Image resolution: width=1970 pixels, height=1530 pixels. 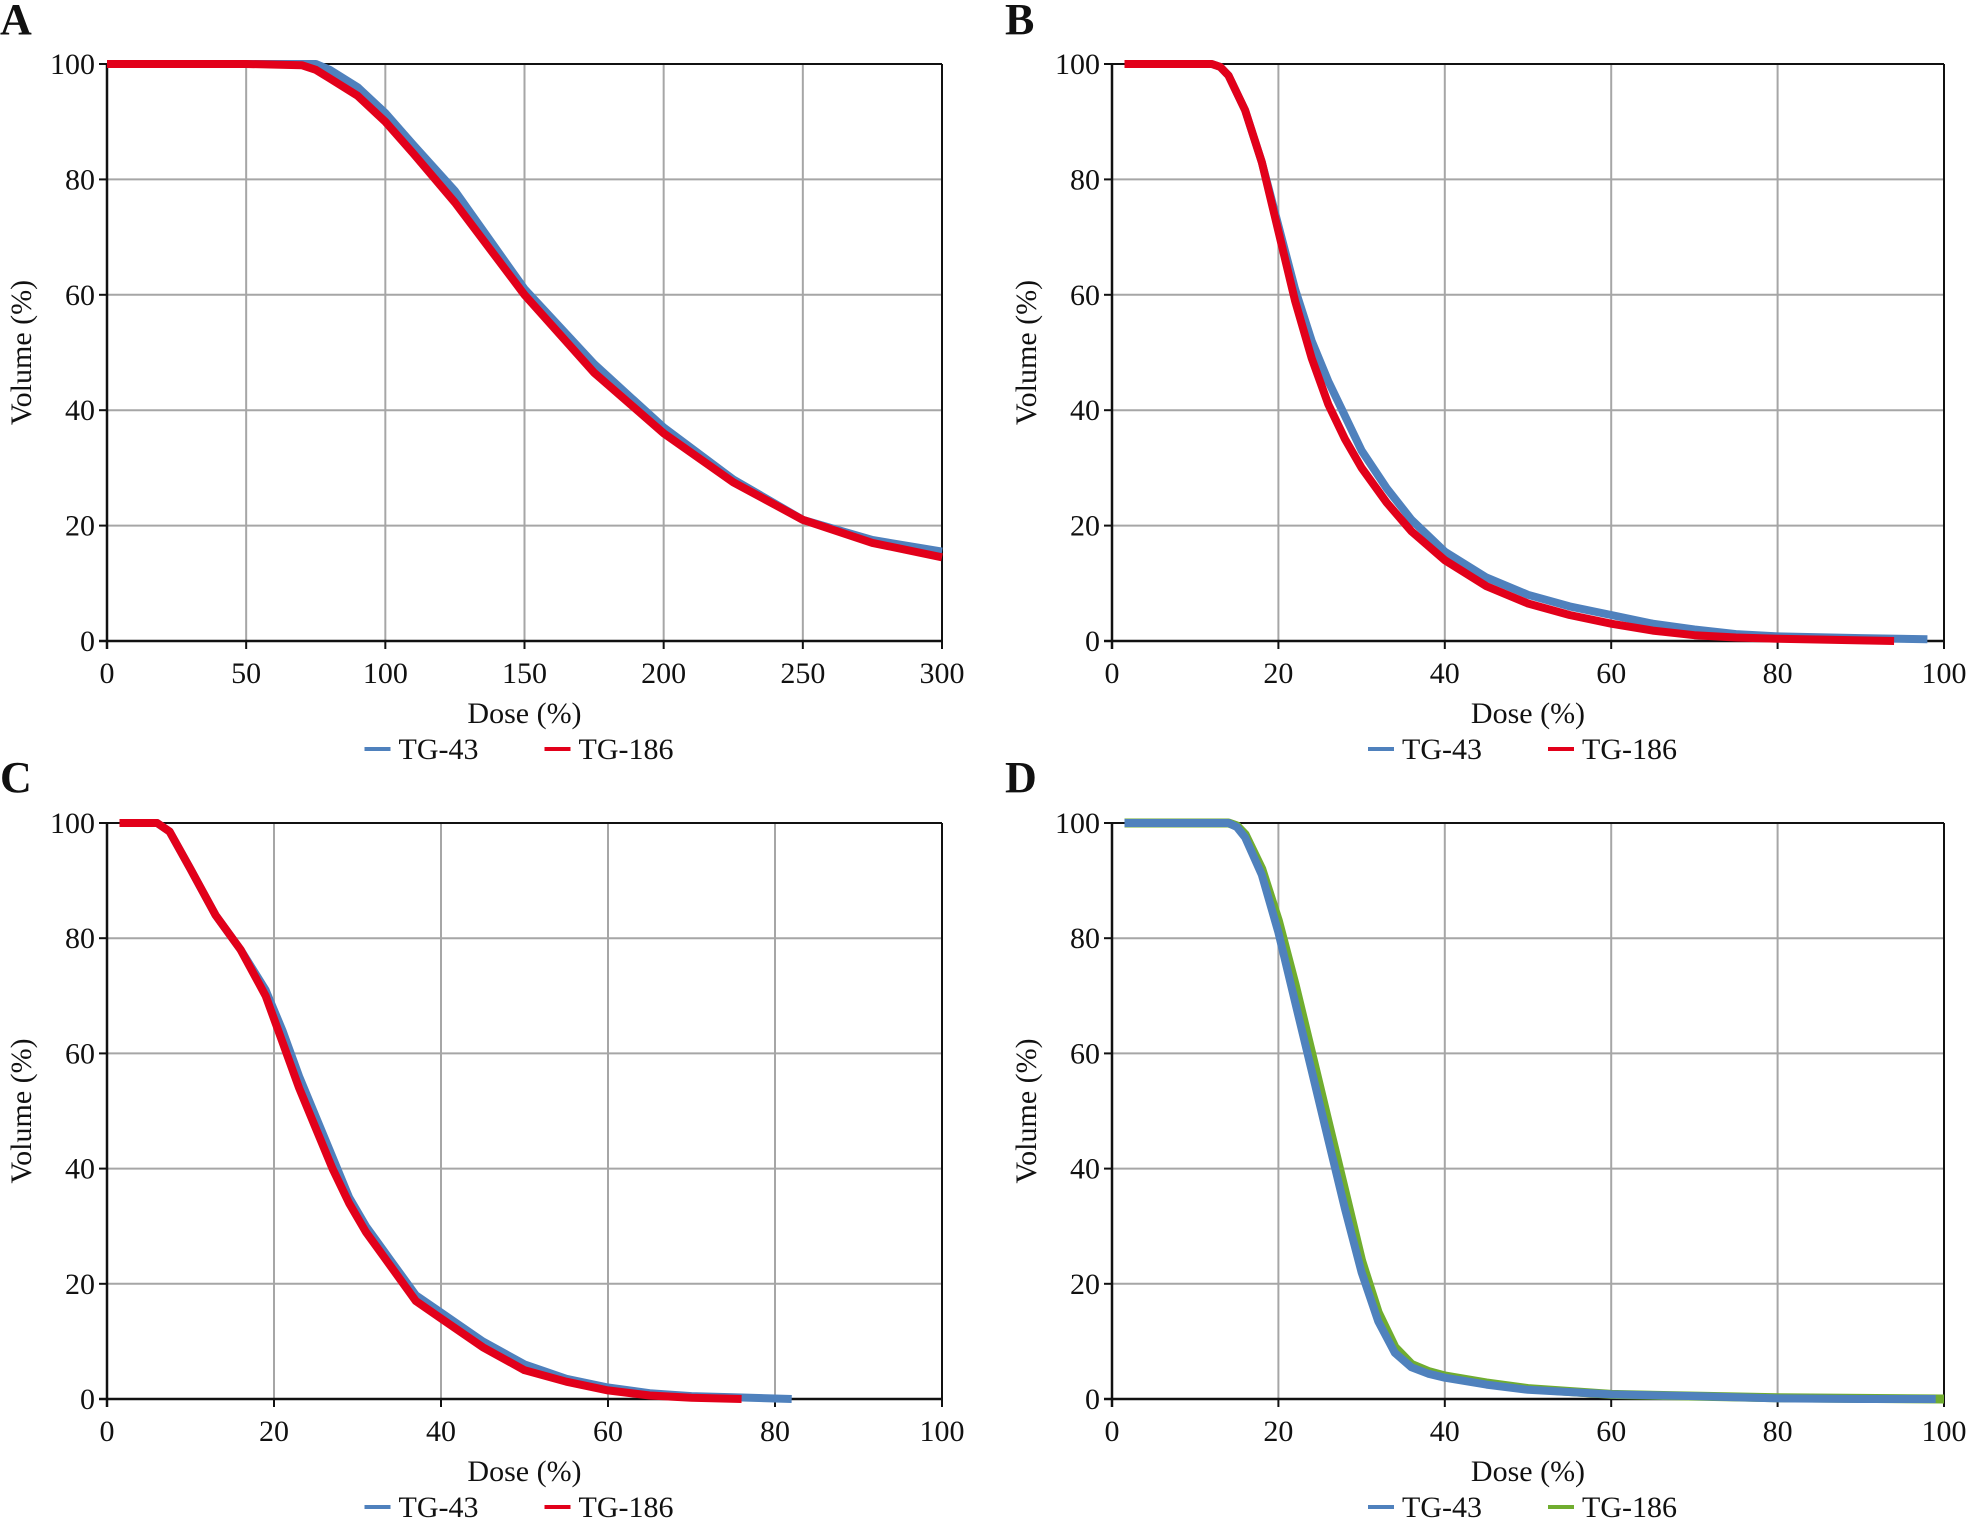 What do you see at coordinates (1021, 777) in the screenshot?
I see `panel-label: D` at bounding box center [1021, 777].